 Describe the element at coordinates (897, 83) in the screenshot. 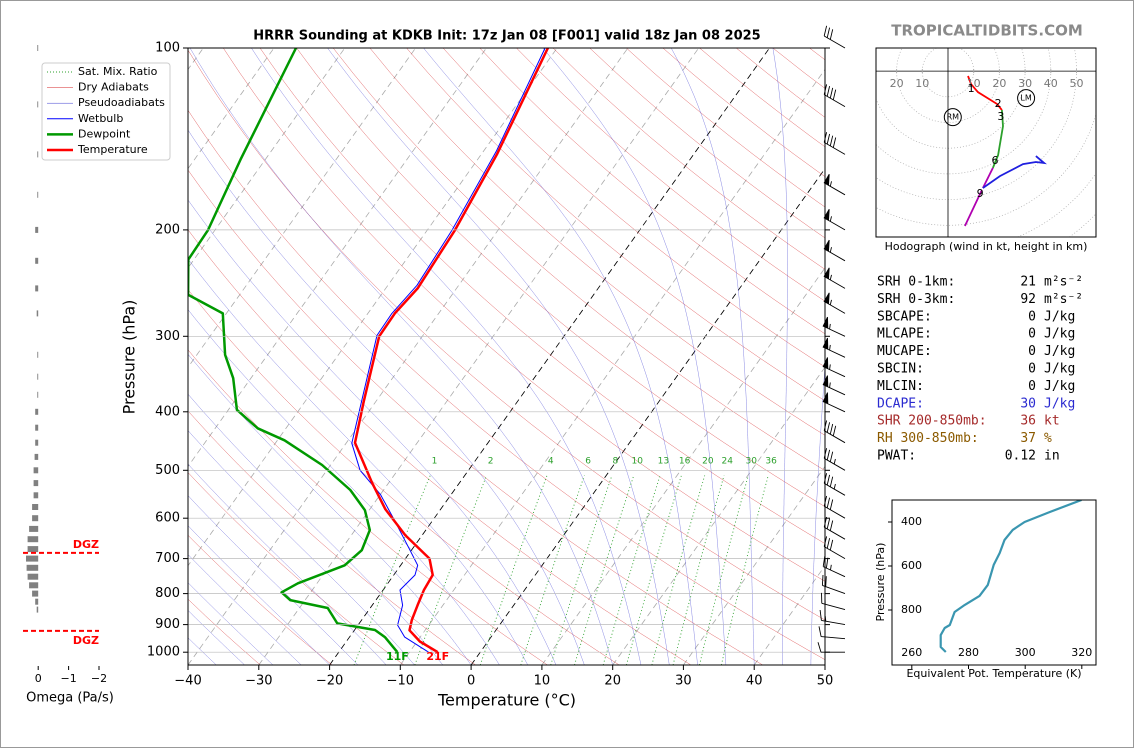

I see `hodograph-tick-label: 20` at that location.